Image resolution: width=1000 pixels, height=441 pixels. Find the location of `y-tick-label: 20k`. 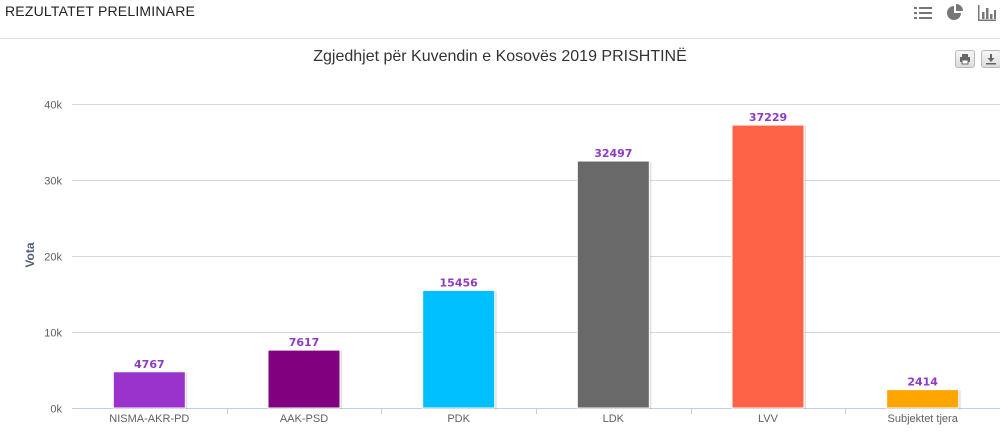

y-tick-label: 20k is located at coordinates (53, 258).